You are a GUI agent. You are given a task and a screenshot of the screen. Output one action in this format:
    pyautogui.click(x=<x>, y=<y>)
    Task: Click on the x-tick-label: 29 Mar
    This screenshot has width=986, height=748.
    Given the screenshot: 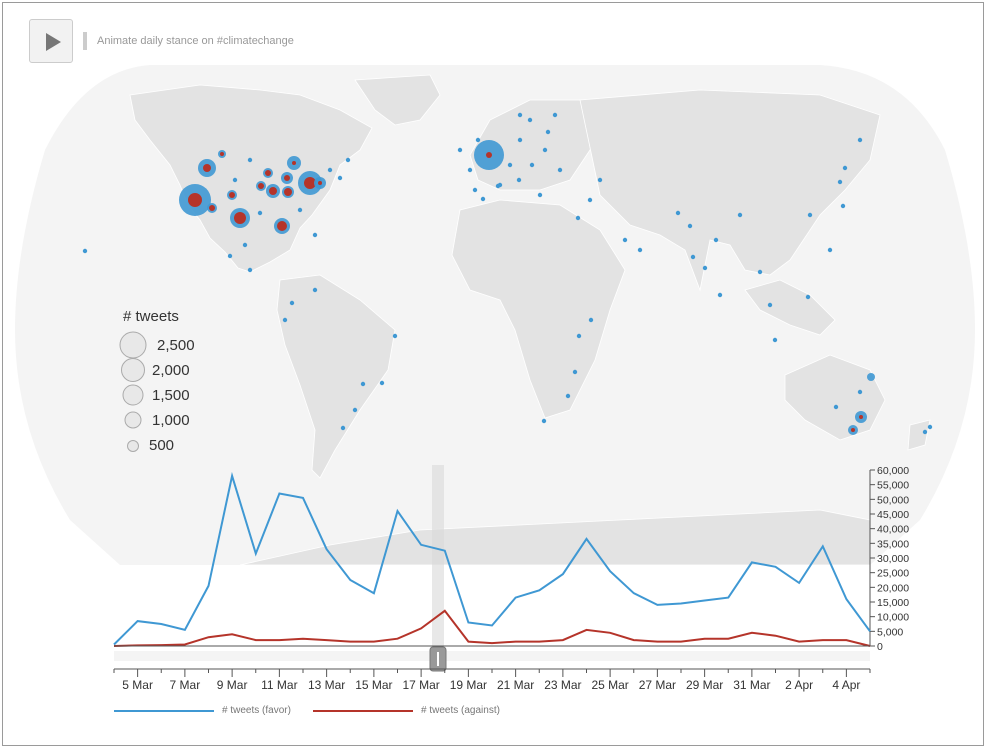 What is the action you would take?
    pyautogui.click(x=704, y=685)
    